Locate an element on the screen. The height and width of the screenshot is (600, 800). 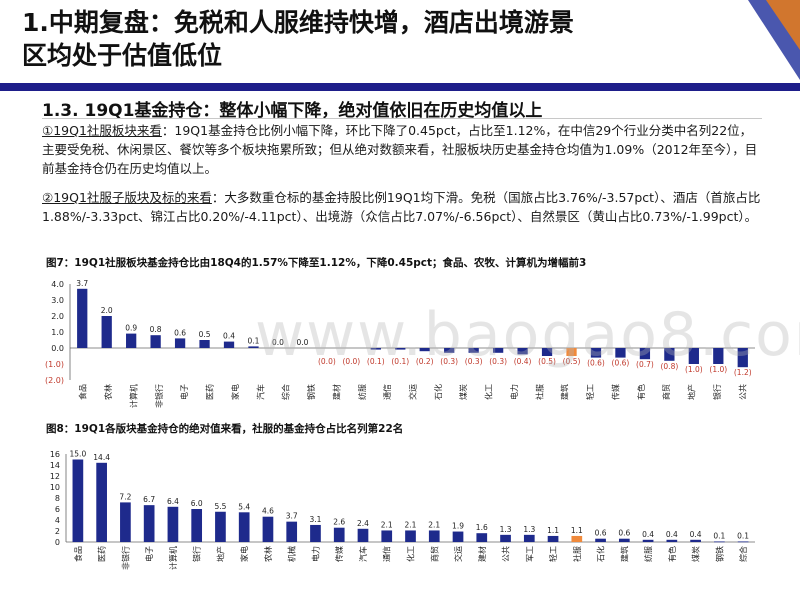
category-label: 有色 is located at coordinates (641, 392).